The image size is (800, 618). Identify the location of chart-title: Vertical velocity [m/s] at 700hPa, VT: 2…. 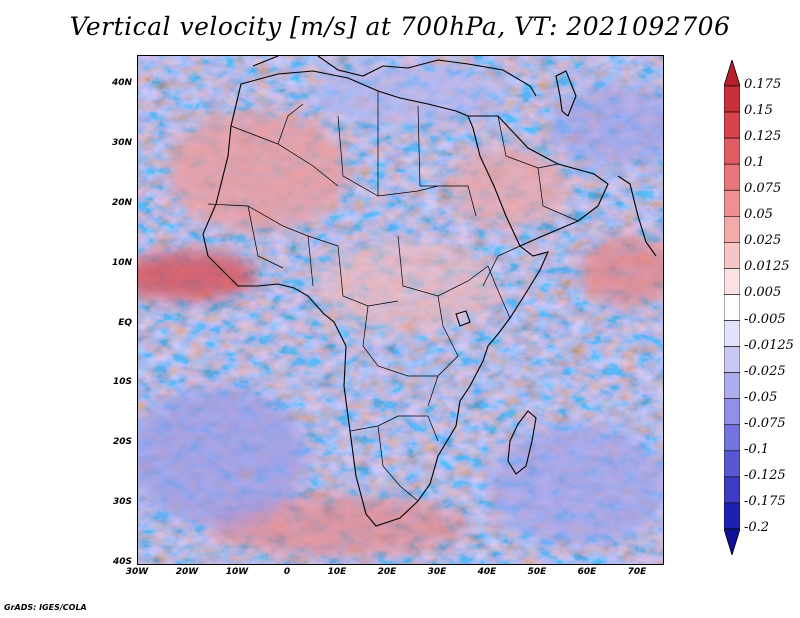
(400, 26).